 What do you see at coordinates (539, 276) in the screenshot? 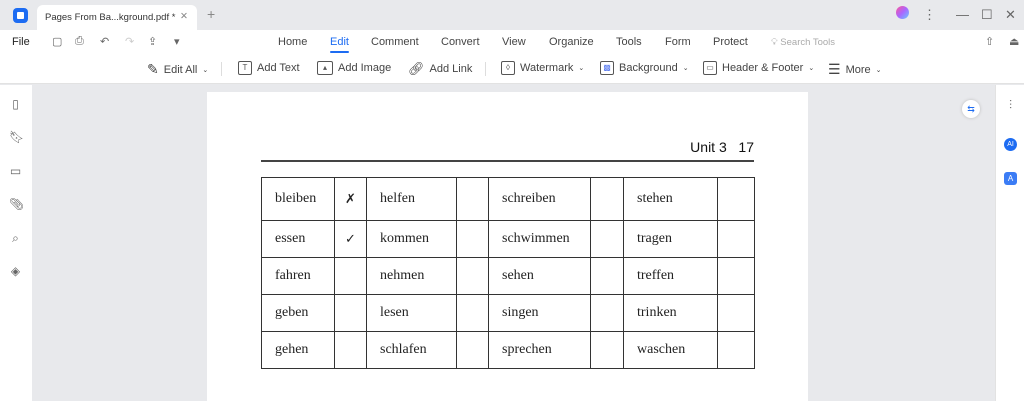
I see `verb-cell: sehen` at bounding box center [539, 276].